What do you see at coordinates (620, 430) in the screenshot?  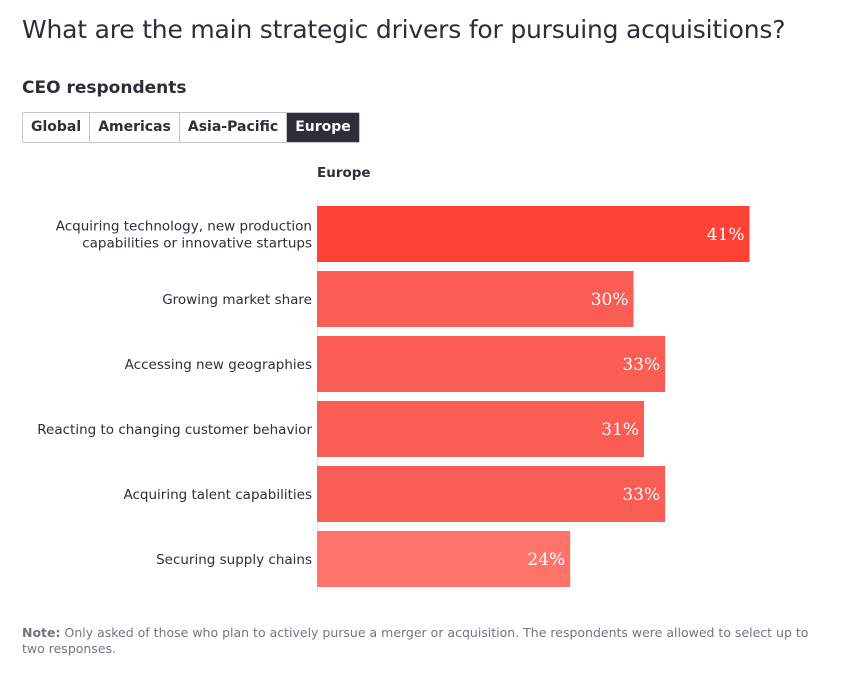 I see `value-label: 31%` at bounding box center [620, 430].